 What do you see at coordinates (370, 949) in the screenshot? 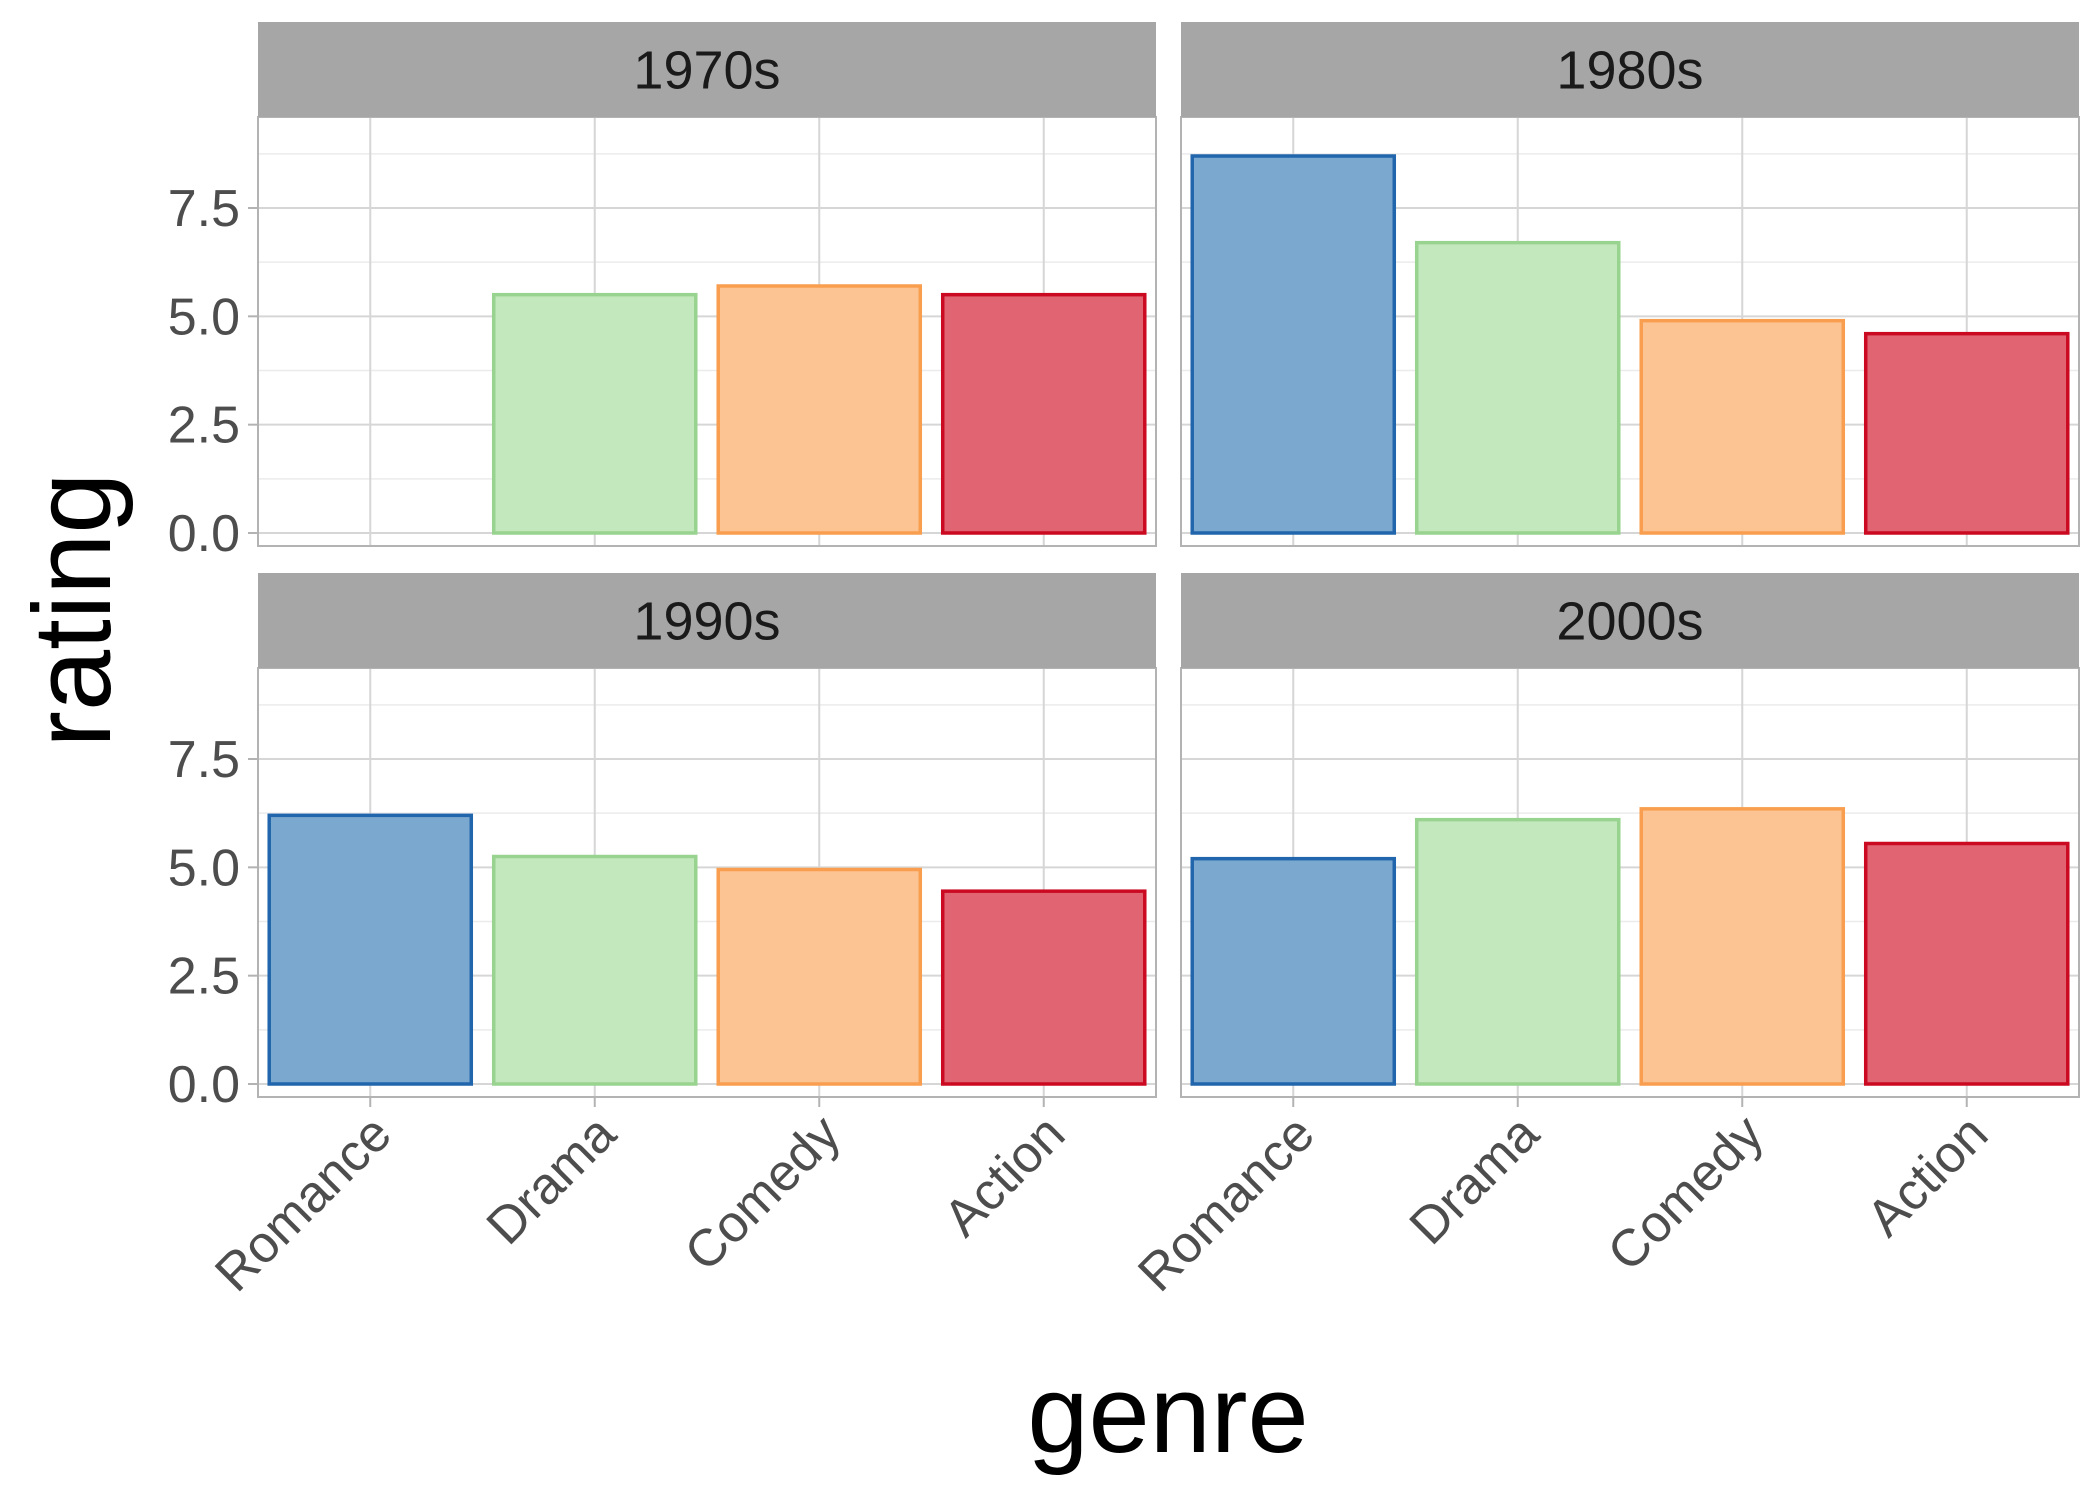
I see `bar-1990s-Romance` at bounding box center [370, 949].